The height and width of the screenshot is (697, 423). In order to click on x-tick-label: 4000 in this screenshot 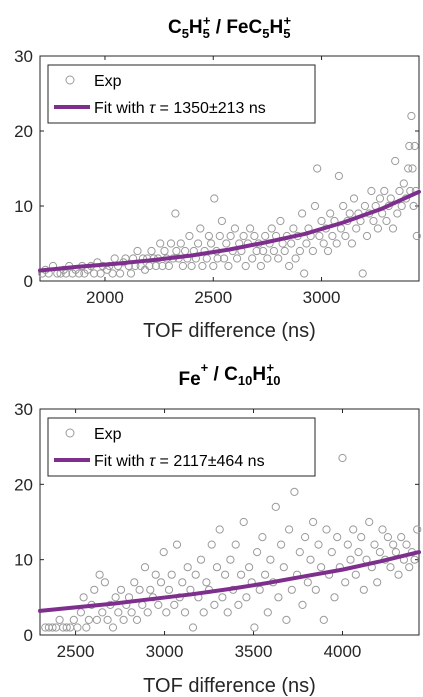, I will do `click(343, 651)`.